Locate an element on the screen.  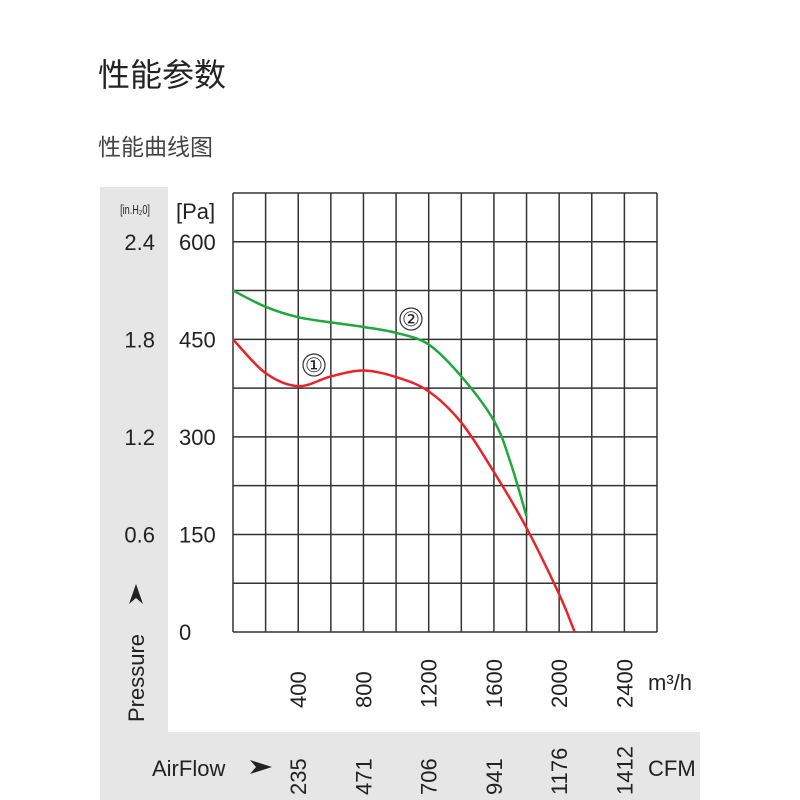
x-tick-label: 1600 is located at coordinates (494, 683).